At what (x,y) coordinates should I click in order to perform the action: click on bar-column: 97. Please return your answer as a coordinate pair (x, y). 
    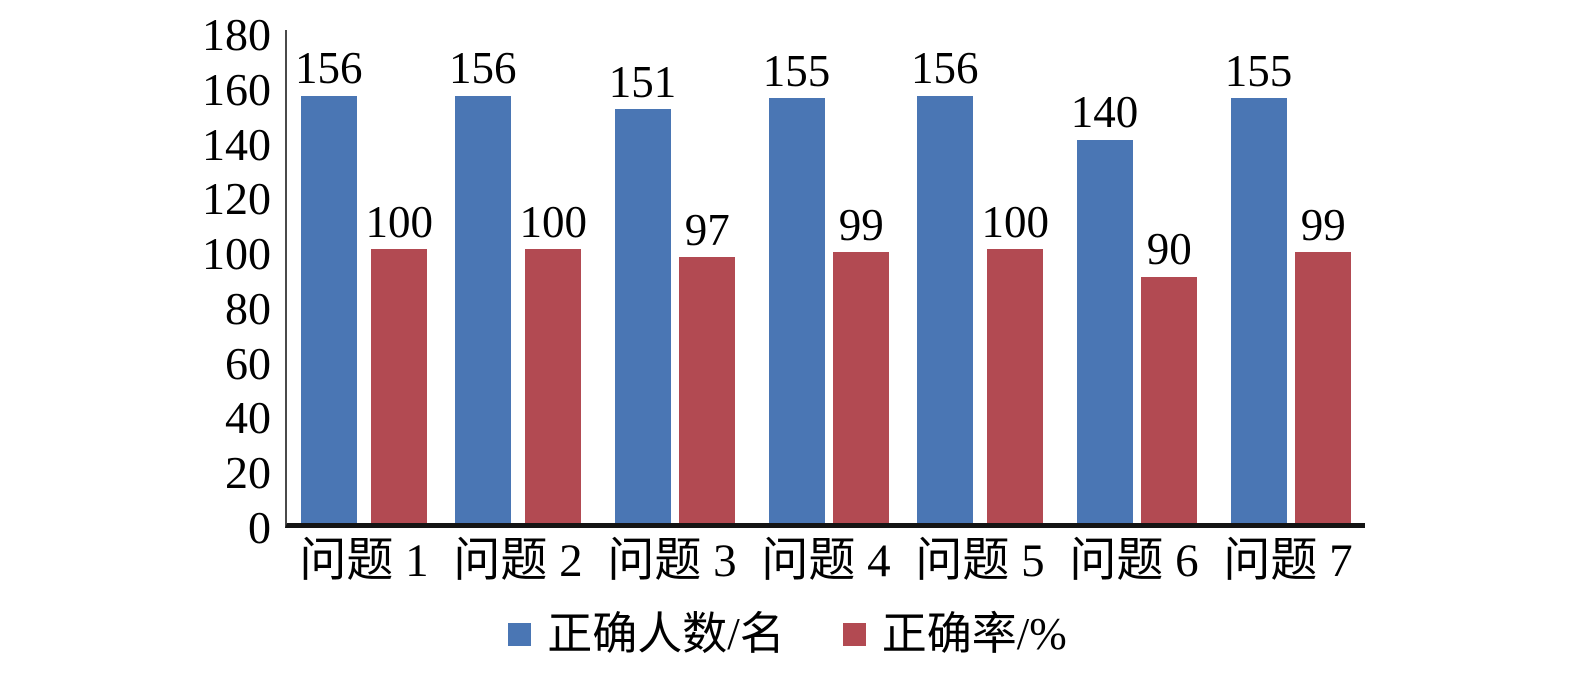
    Looking at the image, I should click on (707, 364).